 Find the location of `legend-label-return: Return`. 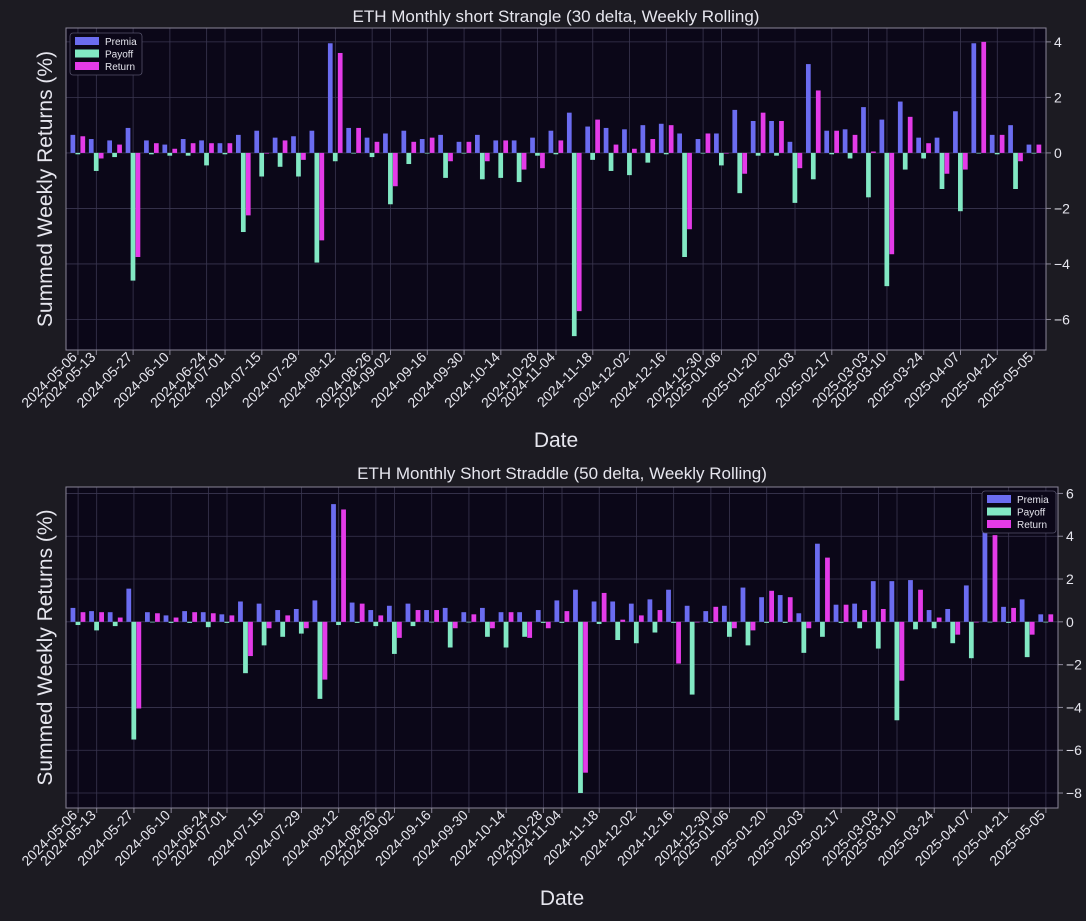

legend-label-return: Return is located at coordinates (120, 67).